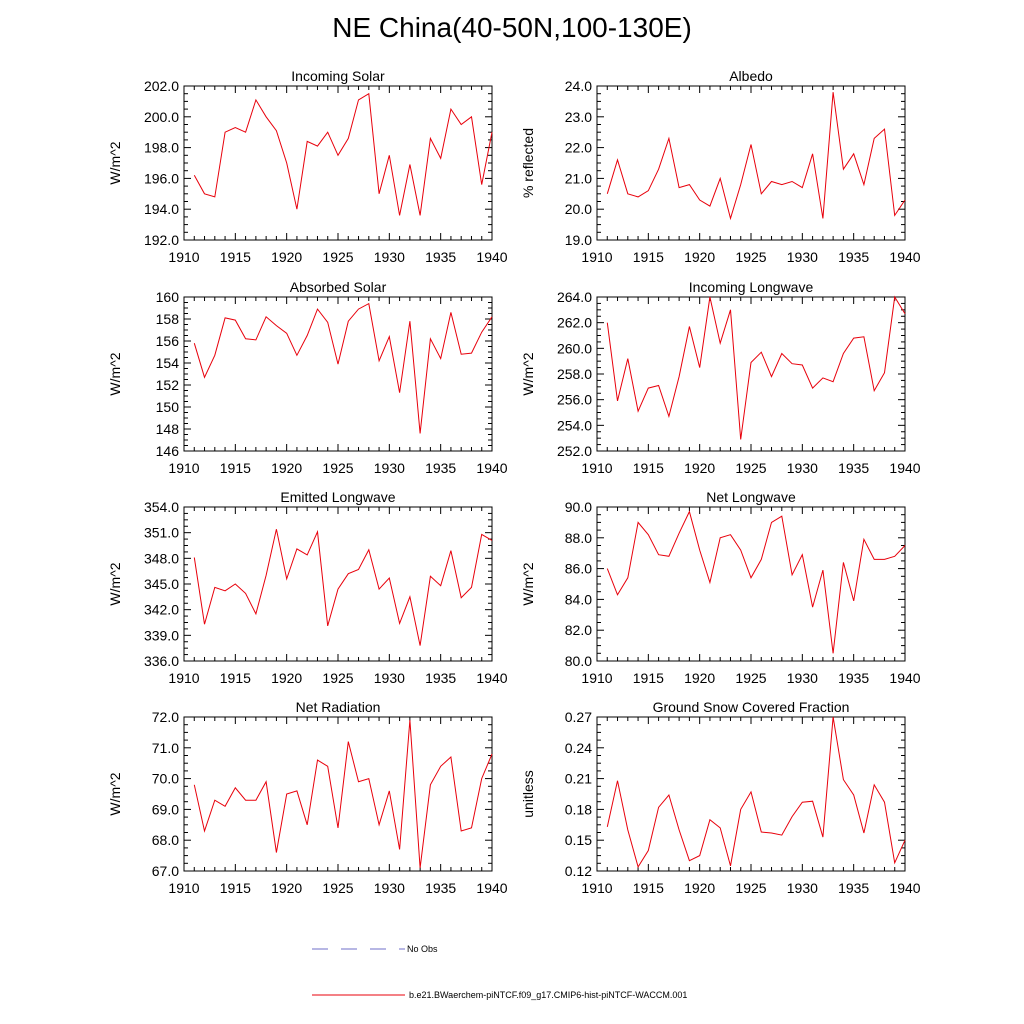  What do you see at coordinates (574, 348) in the screenshot?
I see `y-tick-label: 260.0` at bounding box center [574, 348].